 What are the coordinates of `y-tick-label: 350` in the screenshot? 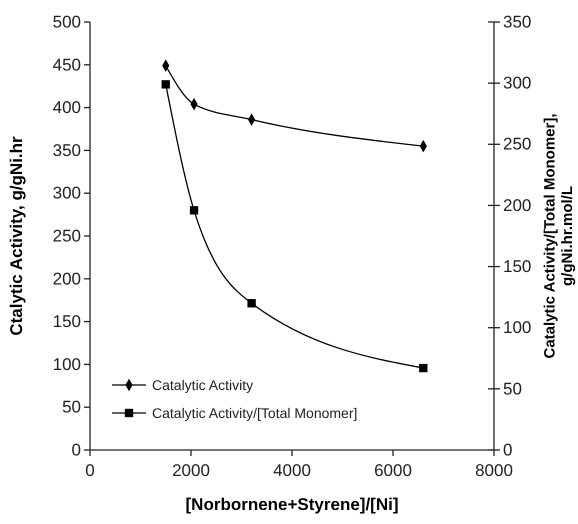 It's located at (66, 150).